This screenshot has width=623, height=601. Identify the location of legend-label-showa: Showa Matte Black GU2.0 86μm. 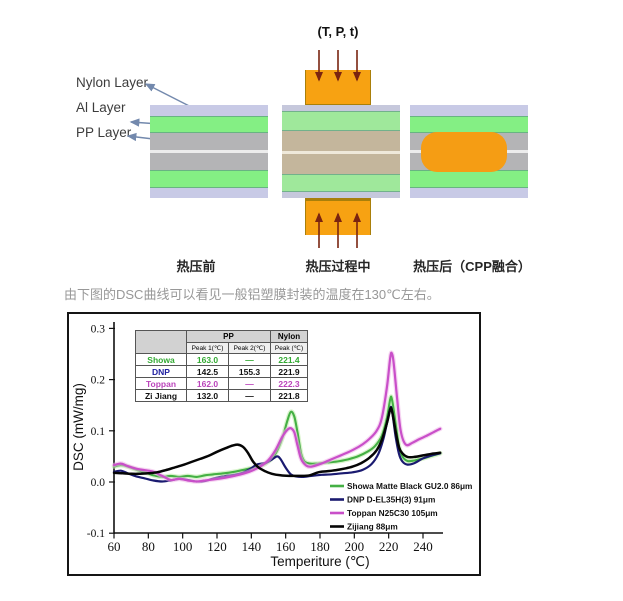
(409, 486).